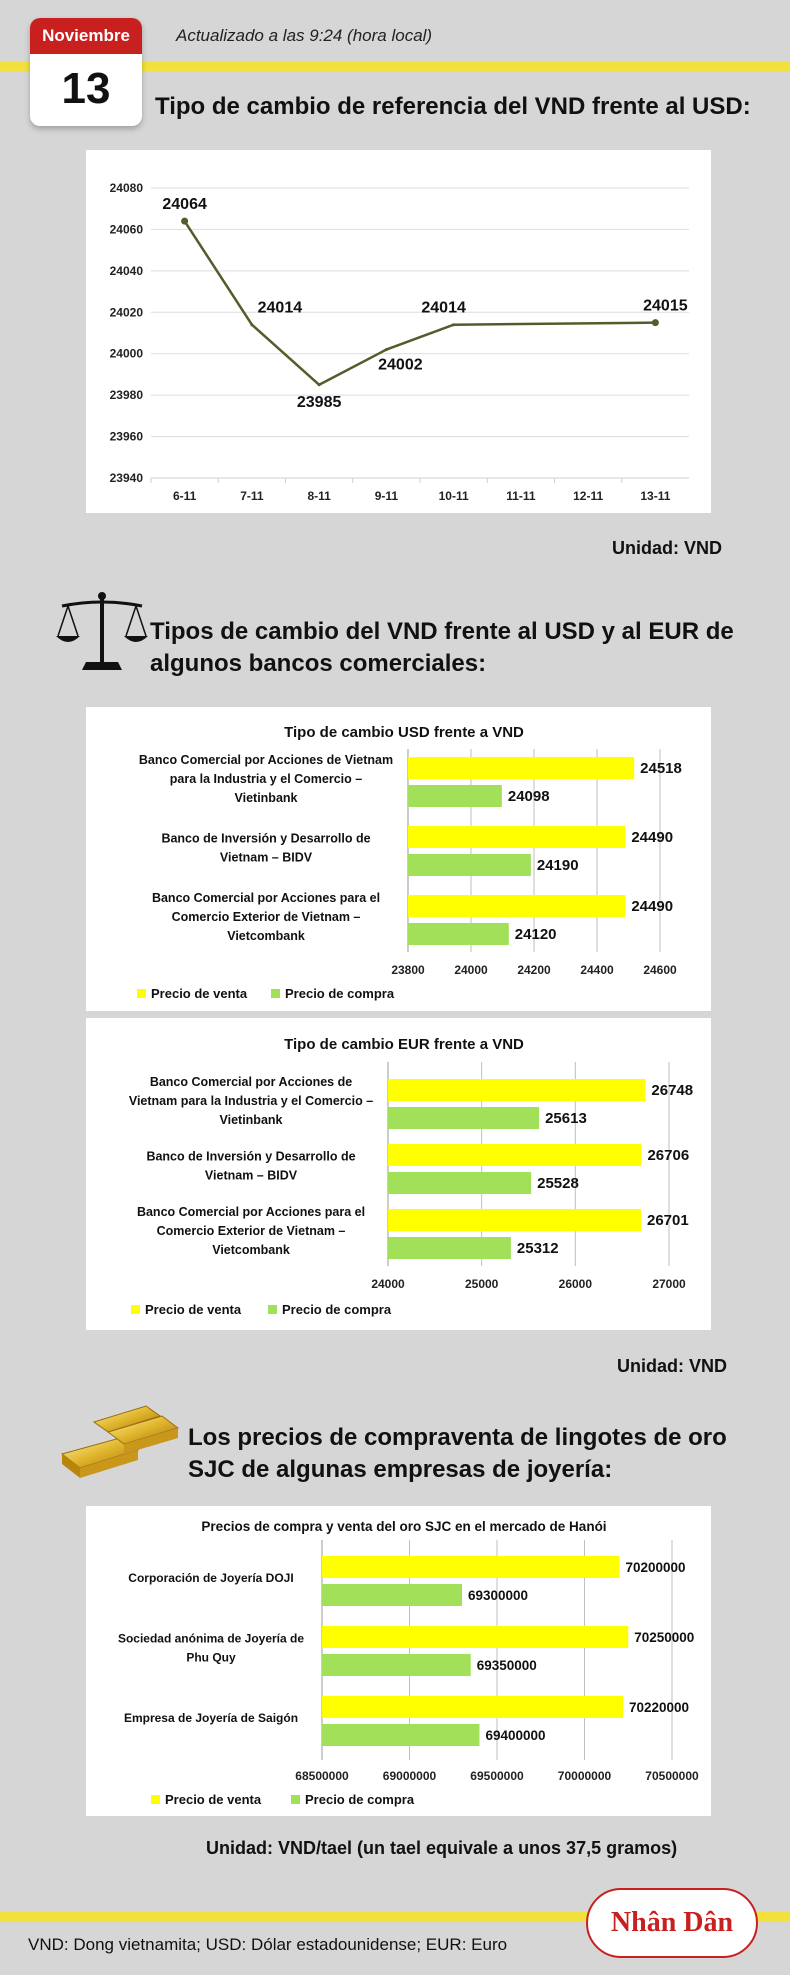  What do you see at coordinates (400, 365) in the screenshot?
I see `data-label: 24002` at bounding box center [400, 365].